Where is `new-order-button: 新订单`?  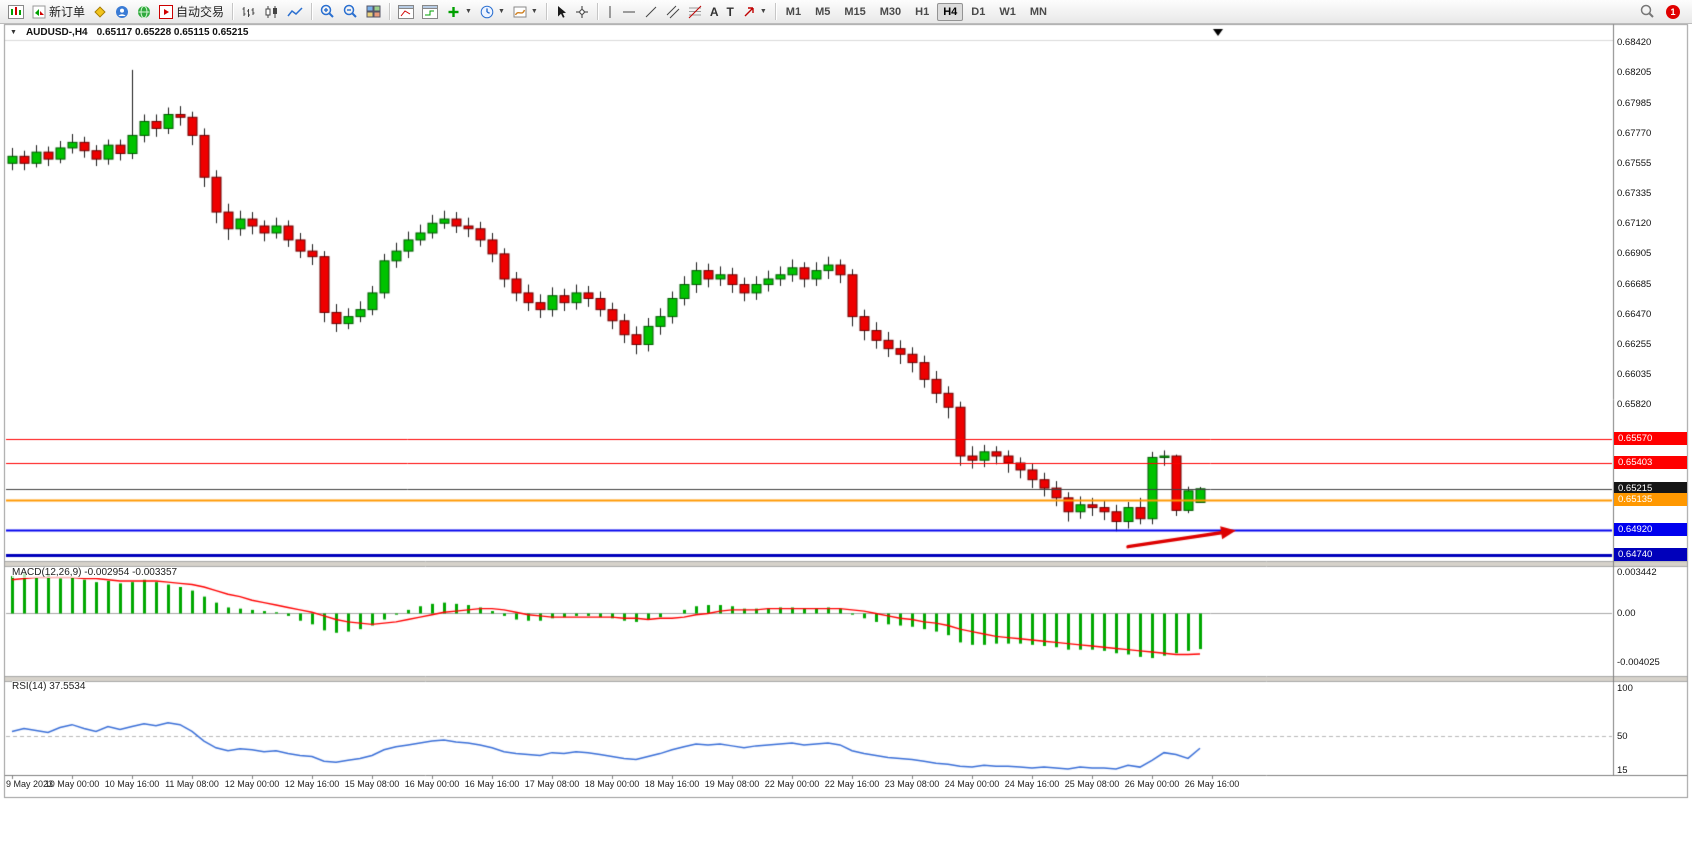
new-order-button: 新订单 is located at coordinates (58, 11).